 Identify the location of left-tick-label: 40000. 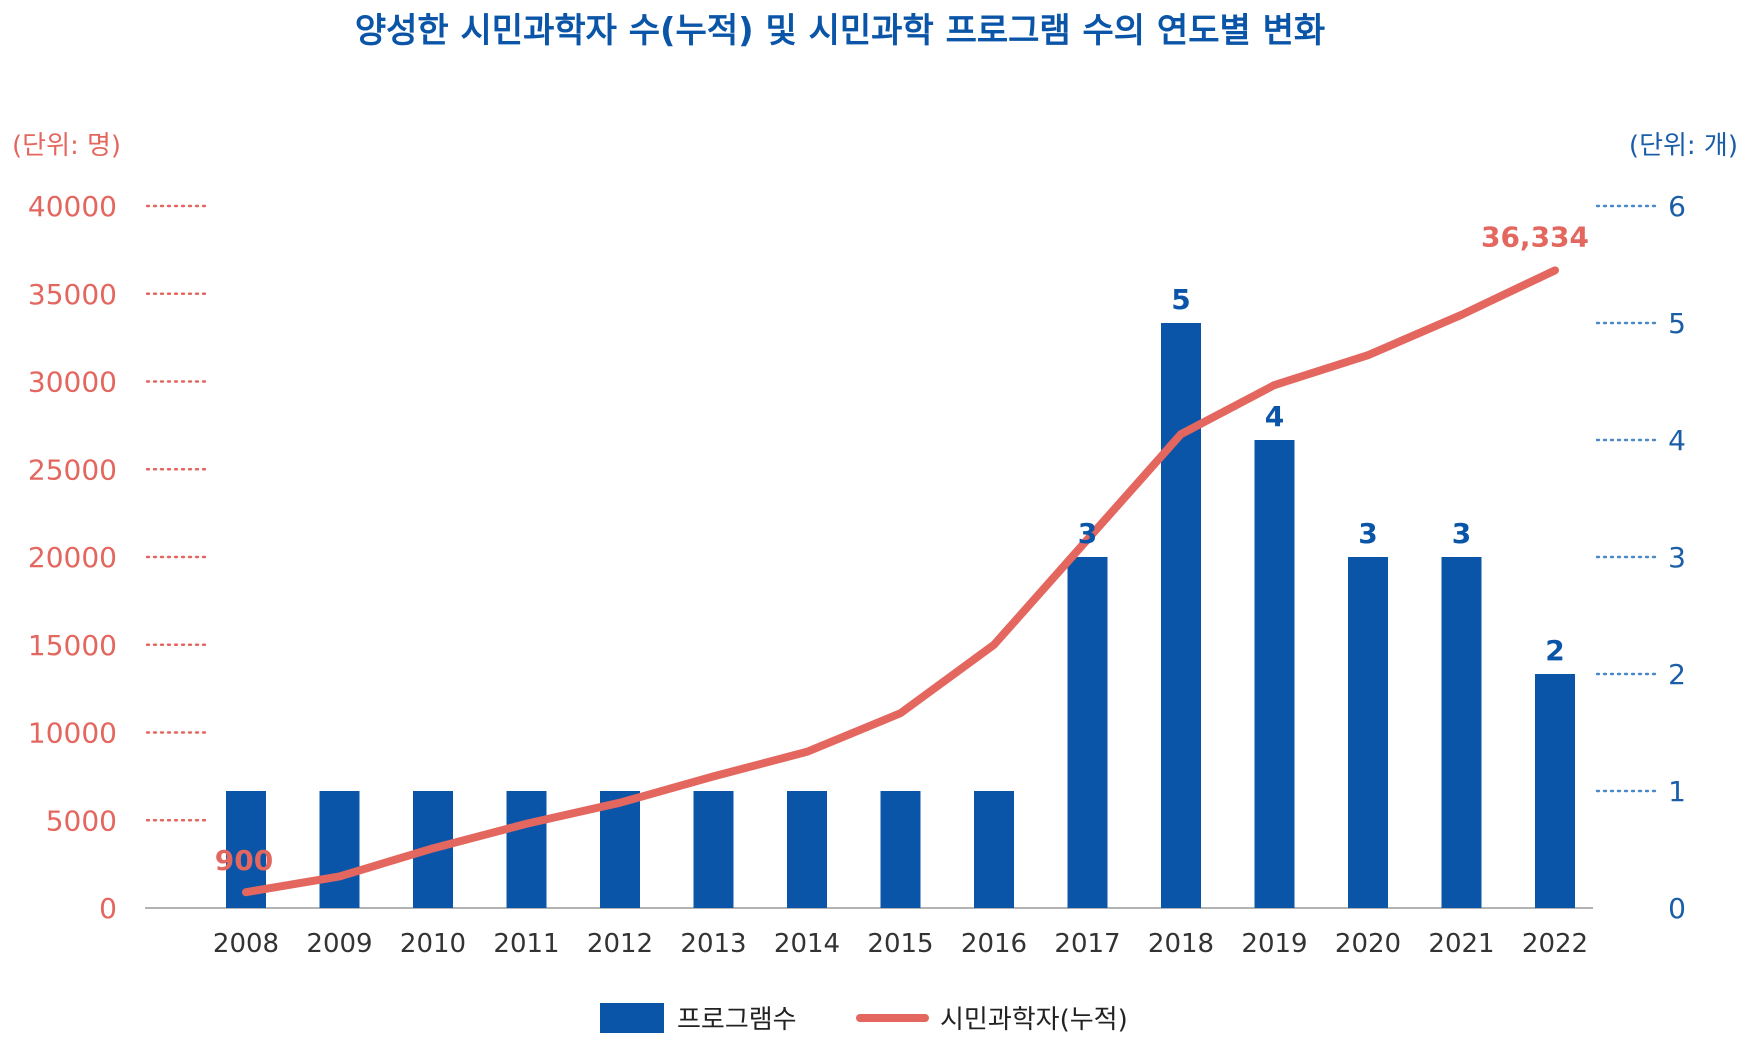
(72, 206).